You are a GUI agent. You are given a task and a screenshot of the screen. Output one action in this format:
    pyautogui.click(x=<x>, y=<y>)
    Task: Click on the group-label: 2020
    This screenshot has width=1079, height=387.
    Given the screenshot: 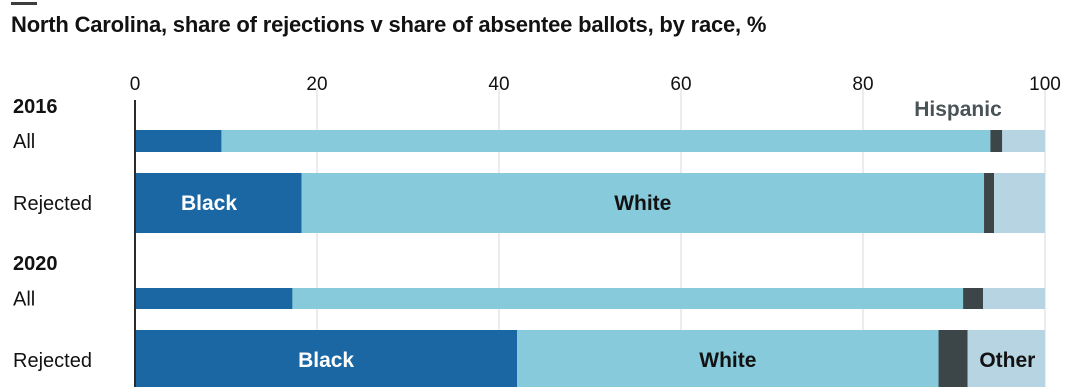 What is the action you would take?
    pyautogui.click(x=35, y=264)
    